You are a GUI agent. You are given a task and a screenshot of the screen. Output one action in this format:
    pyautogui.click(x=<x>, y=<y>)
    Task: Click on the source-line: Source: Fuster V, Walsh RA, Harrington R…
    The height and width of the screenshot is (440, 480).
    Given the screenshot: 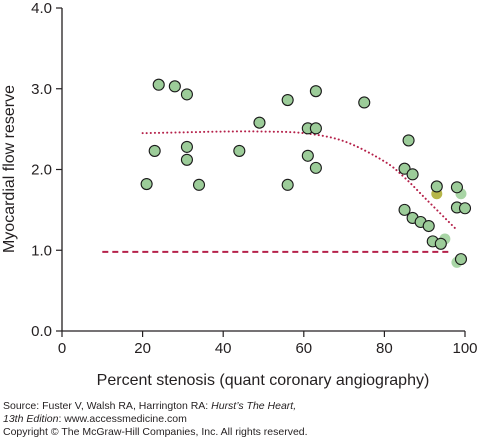 What is the action you would take?
    pyautogui.click(x=150, y=406)
    